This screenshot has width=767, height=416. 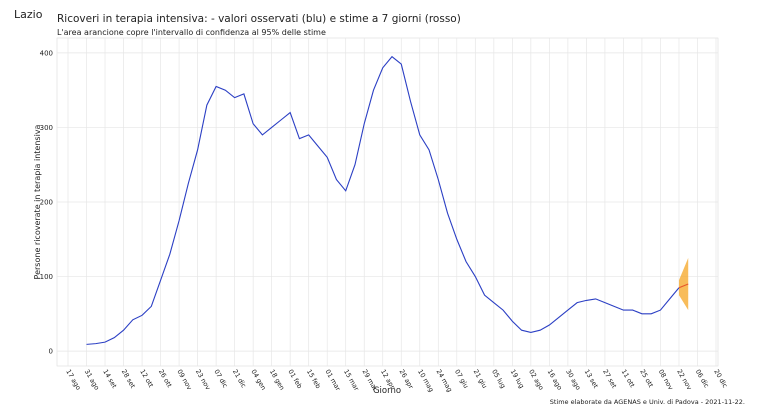 What do you see at coordinates (646, 378) in the screenshot?
I see `x-tick-label: 25 ott` at bounding box center [646, 378].